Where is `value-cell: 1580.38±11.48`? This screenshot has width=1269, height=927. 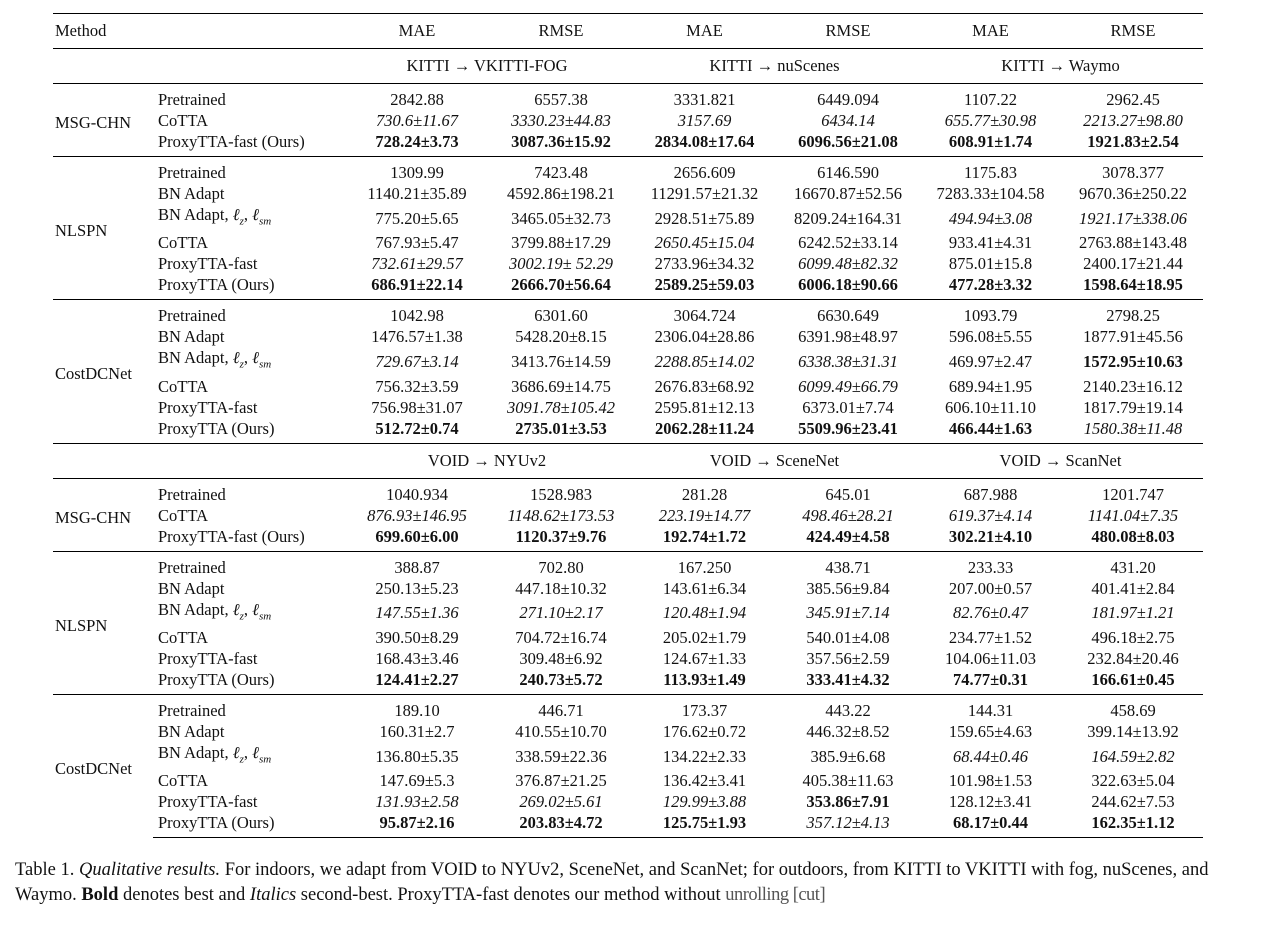
value-cell: 1580.38±11.48 is located at coordinates (1133, 428).